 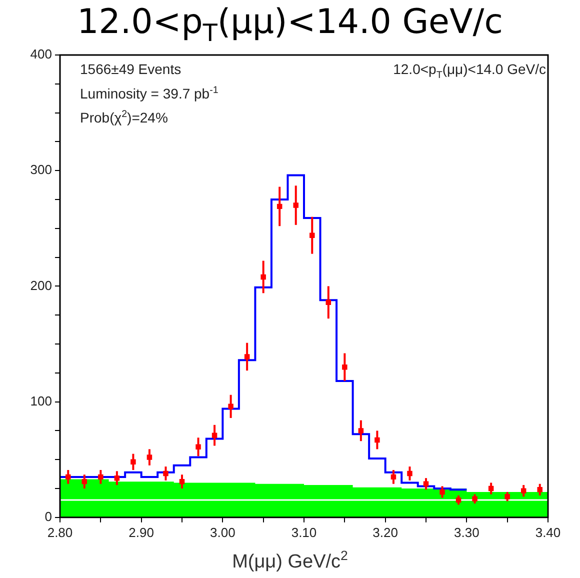 What do you see at coordinates (41, 400) in the screenshot?
I see `y-tick-label: 100` at bounding box center [41, 400].